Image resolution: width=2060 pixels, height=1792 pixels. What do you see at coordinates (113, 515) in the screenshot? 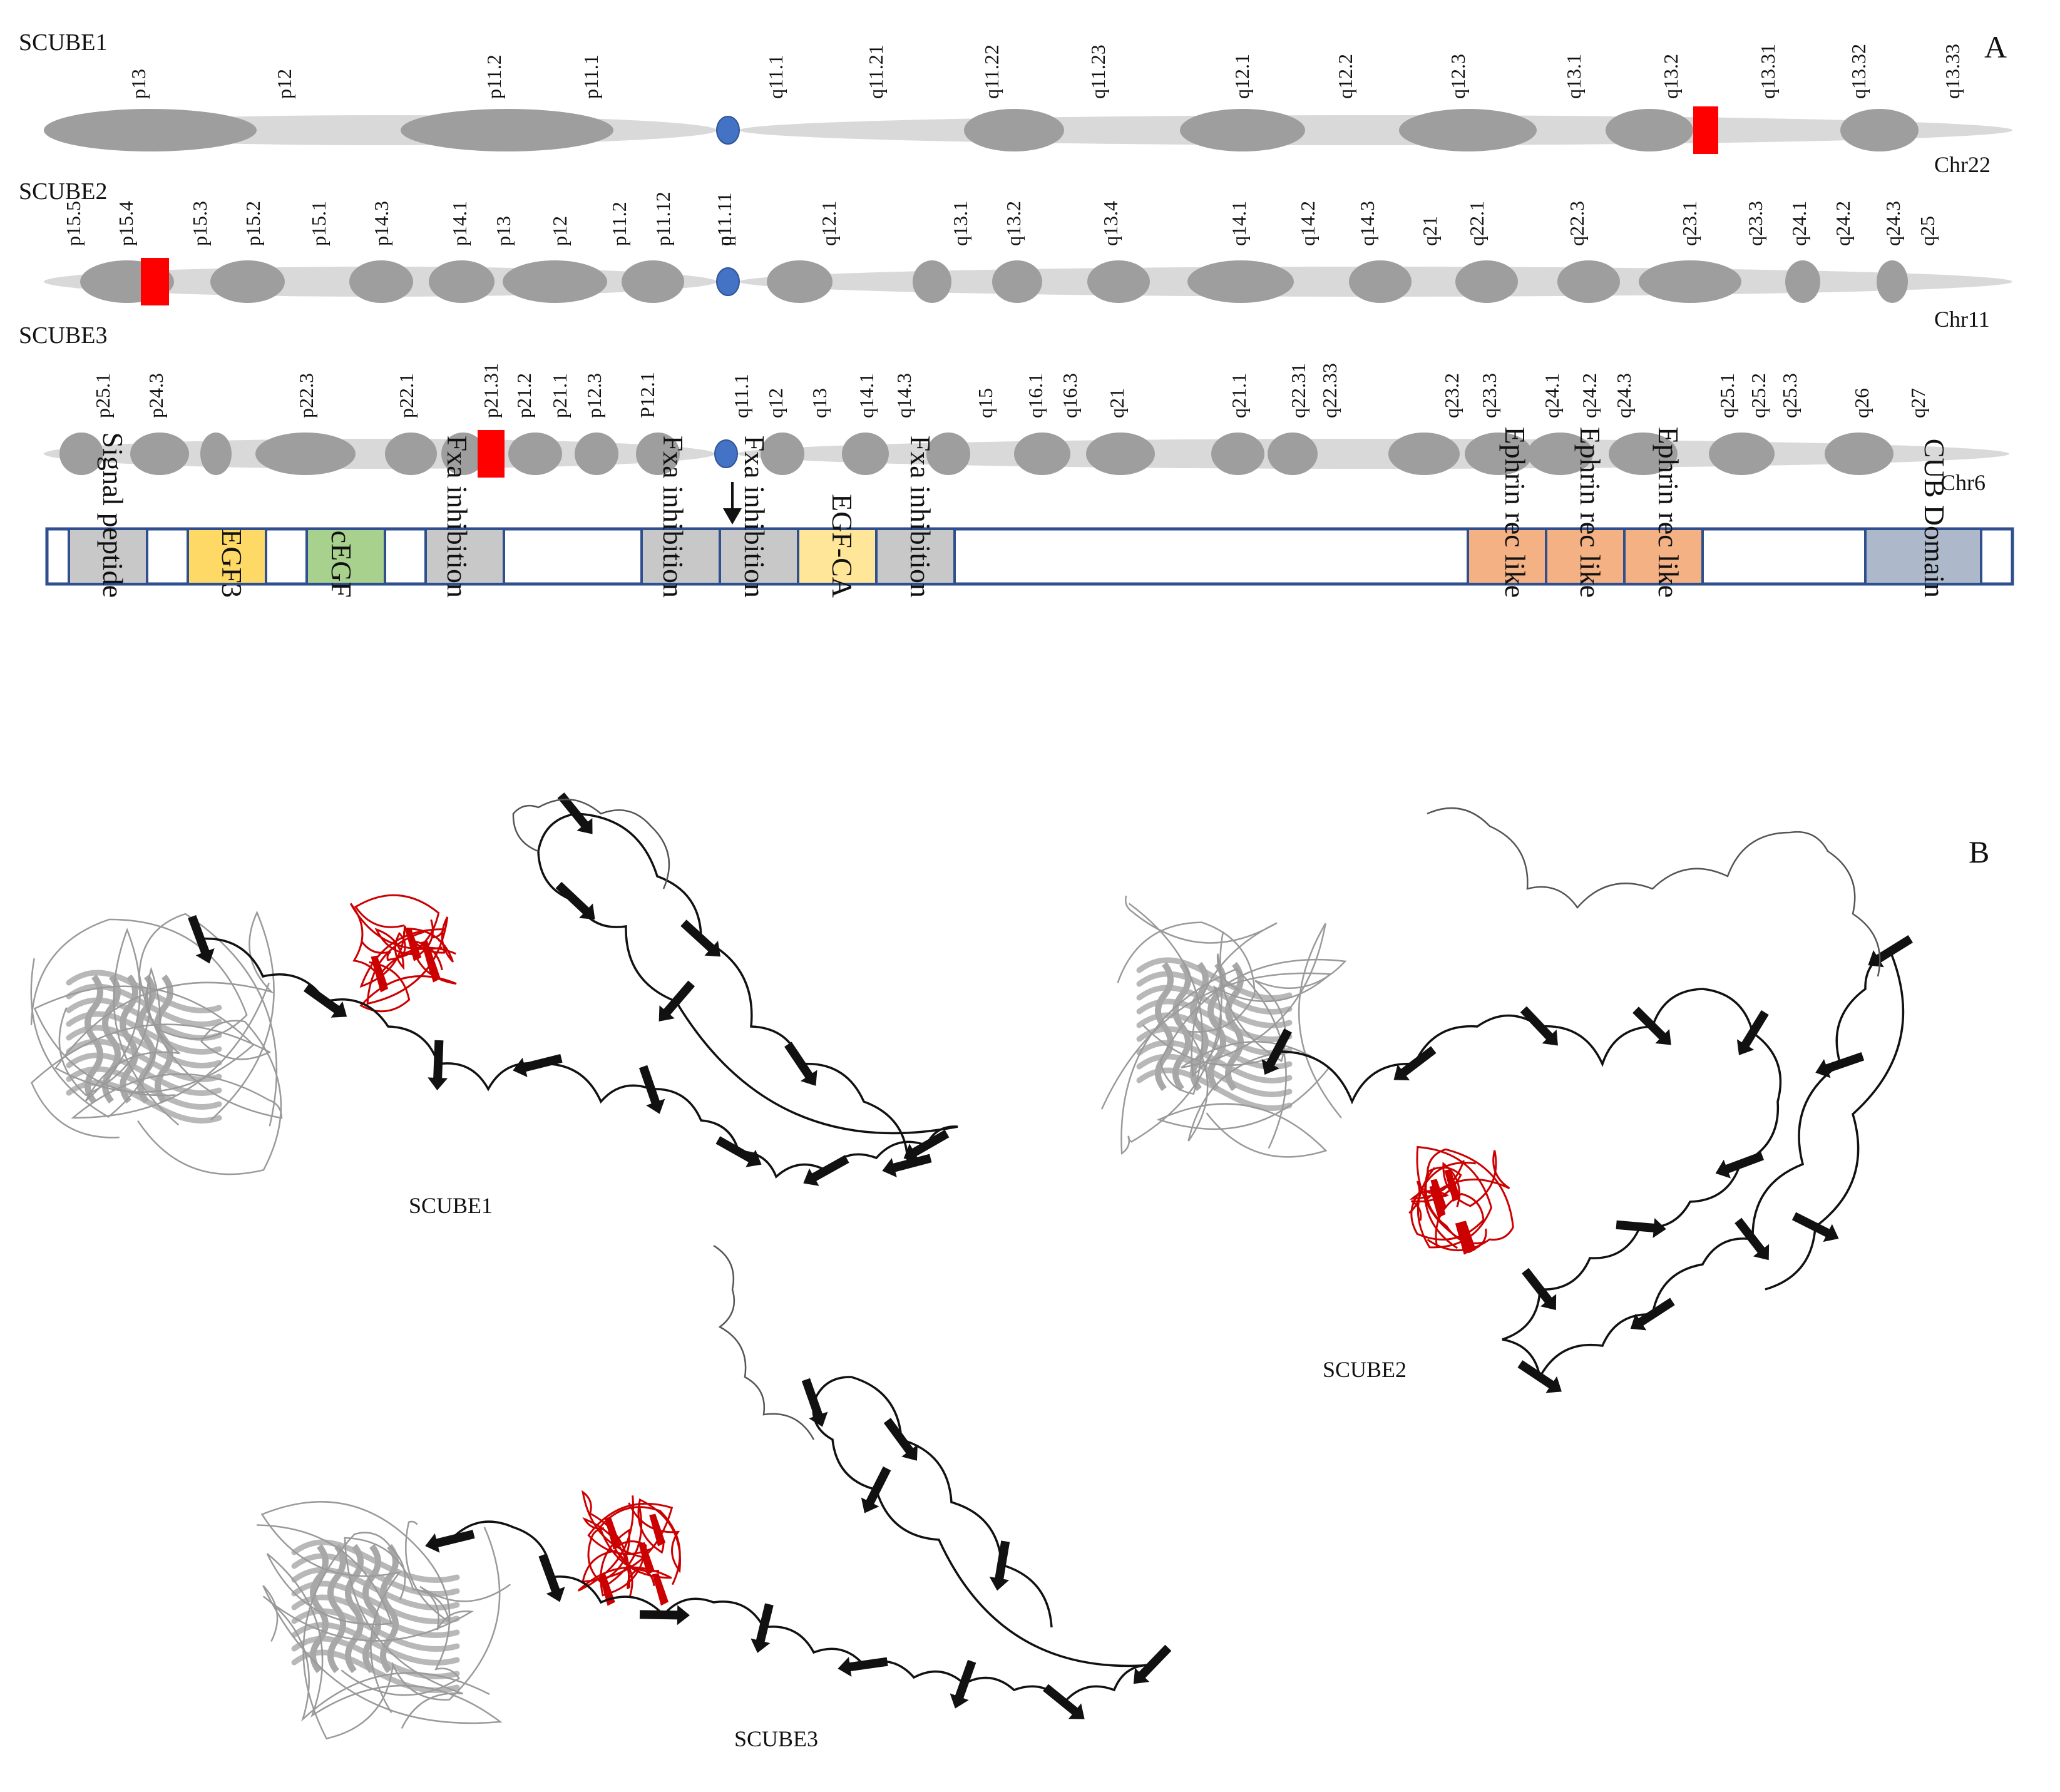
I see `domain-label: Signal peptide` at bounding box center [113, 515].